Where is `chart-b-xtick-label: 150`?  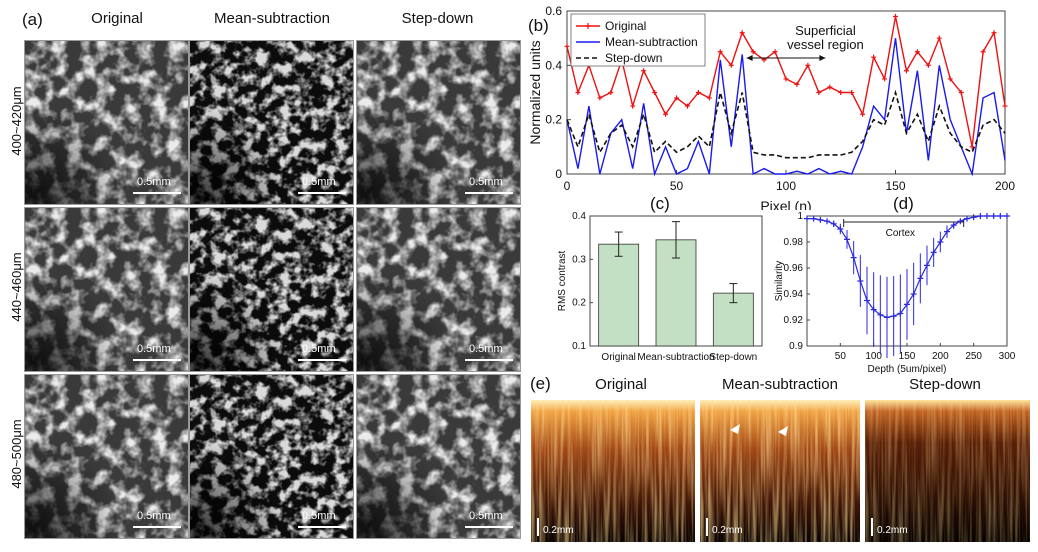
chart-b-xtick-label: 150 is located at coordinates (895, 186).